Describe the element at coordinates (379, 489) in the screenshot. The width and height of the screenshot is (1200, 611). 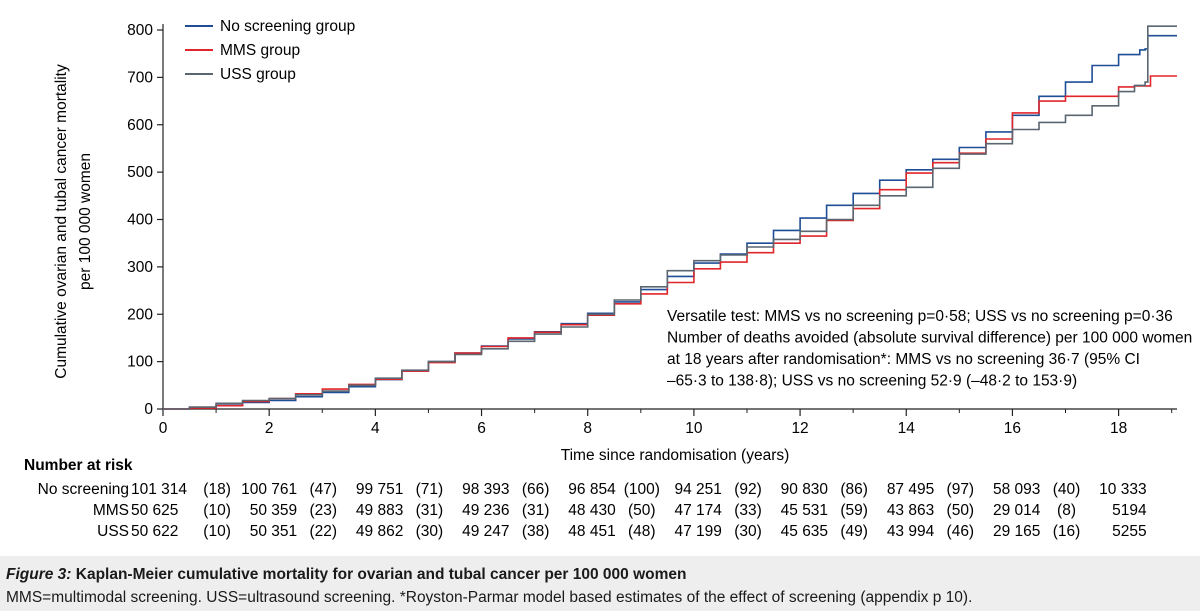
I see `risk-value: 99 751` at that location.